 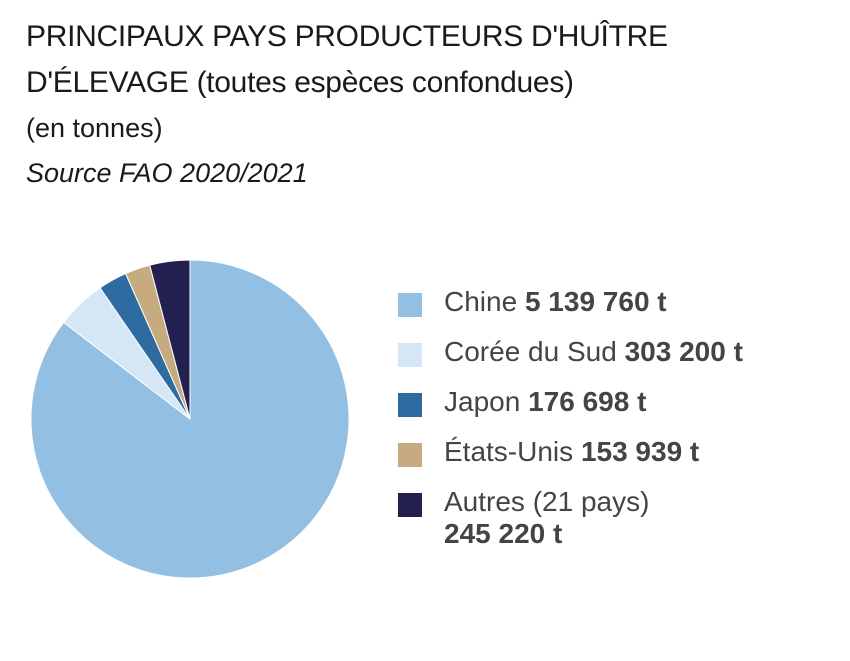 What do you see at coordinates (410, 305) in the screenshot?
I see `legend-swatch-chine` at bounding box center [410, 305].